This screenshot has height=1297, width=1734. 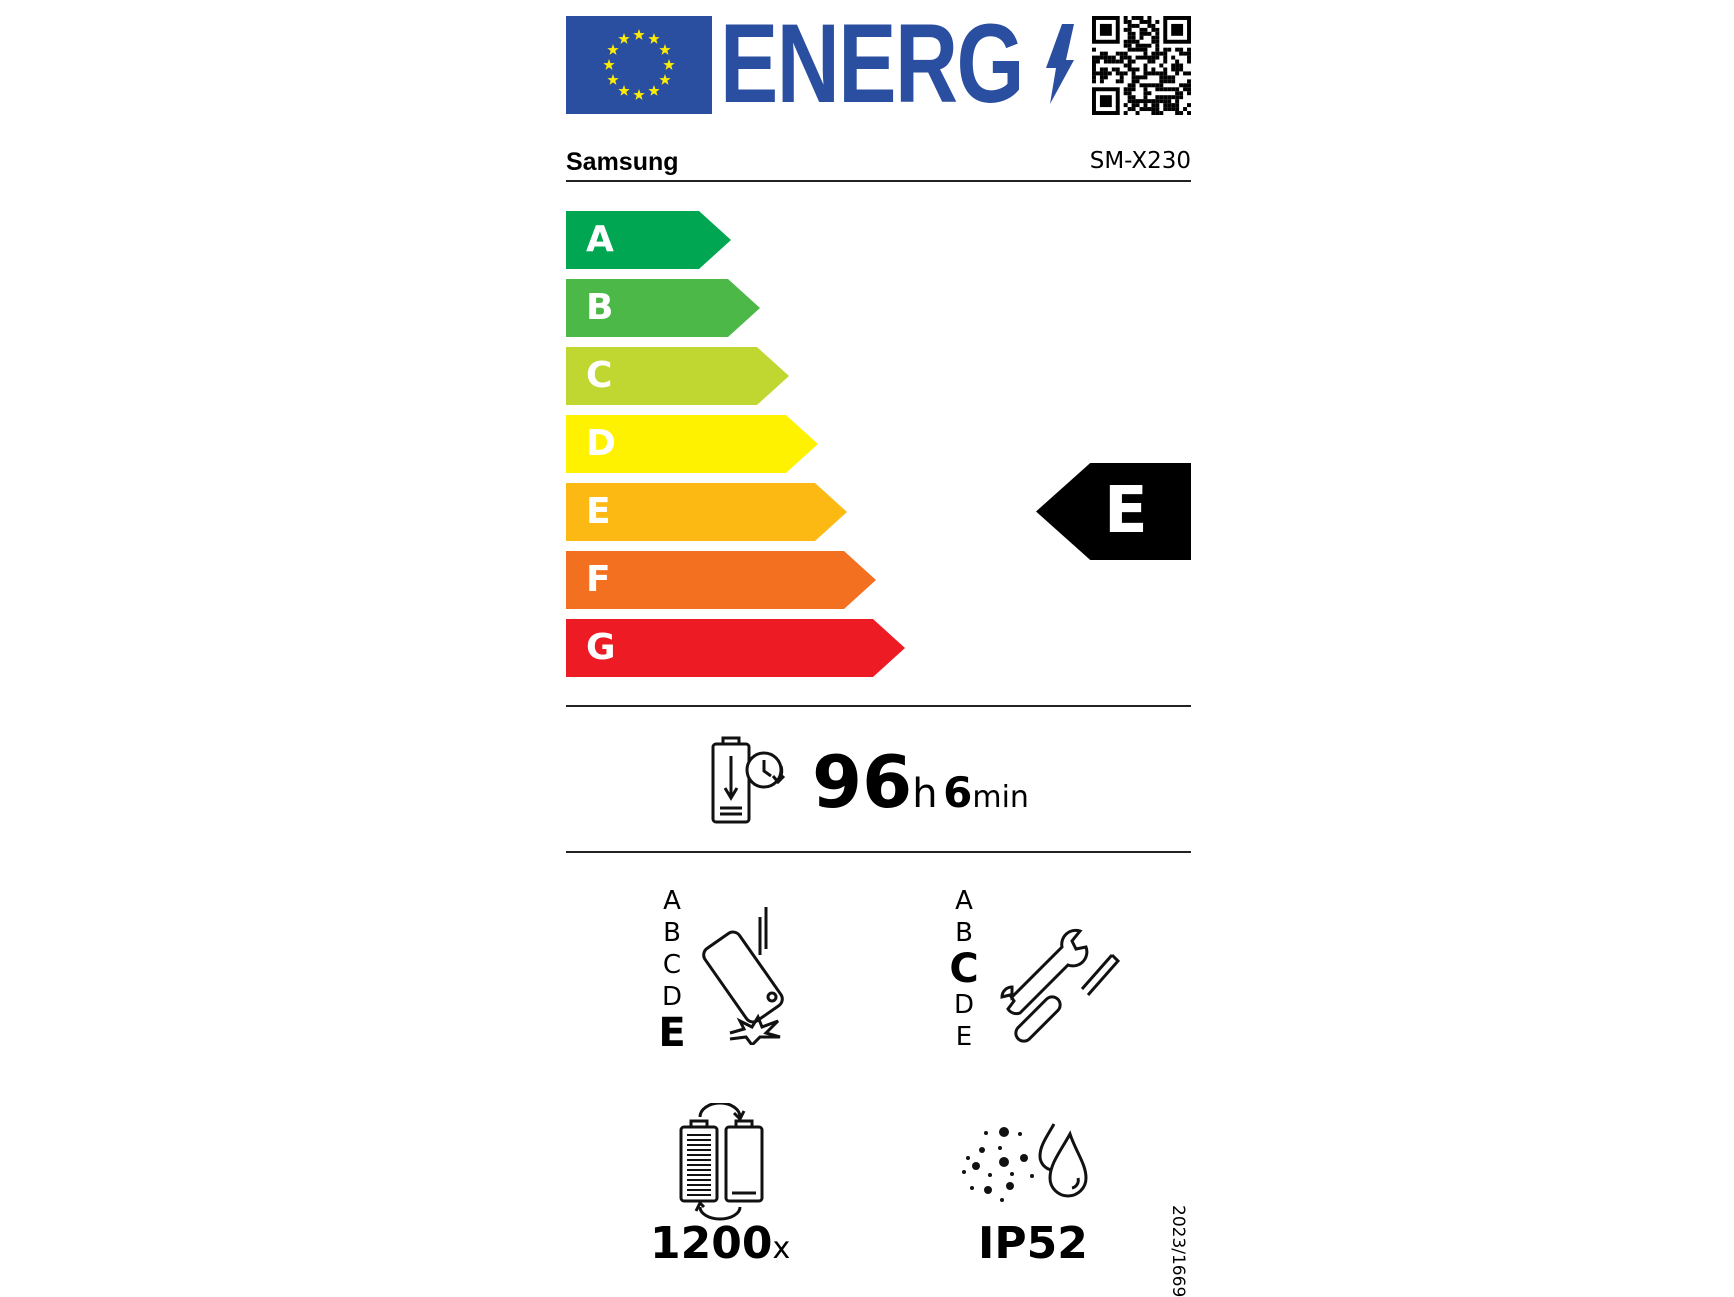 I want to click on eu-stars-icon, so click(x=639, y=64).